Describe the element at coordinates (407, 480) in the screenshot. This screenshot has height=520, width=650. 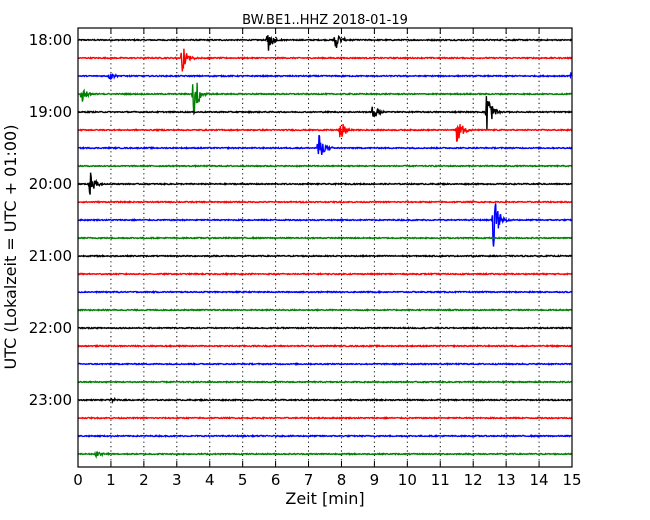
I see `x-tick-label: 10` at that location.